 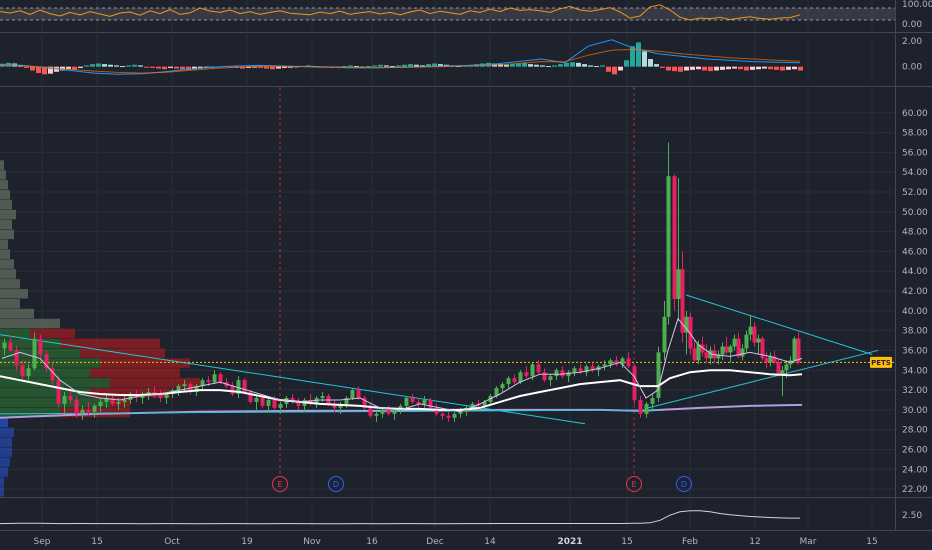 What do you see at coordinates (779, 324) in the screenshot?
I see `trendline` at bounding box center [779, 324].